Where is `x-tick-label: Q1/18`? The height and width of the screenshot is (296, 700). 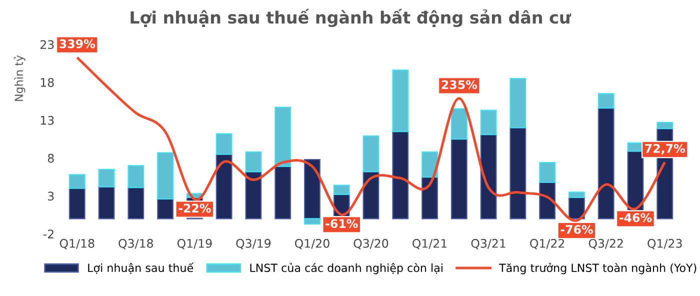 x-tick-label: Q1/18 is located at coordinates (77, 244).